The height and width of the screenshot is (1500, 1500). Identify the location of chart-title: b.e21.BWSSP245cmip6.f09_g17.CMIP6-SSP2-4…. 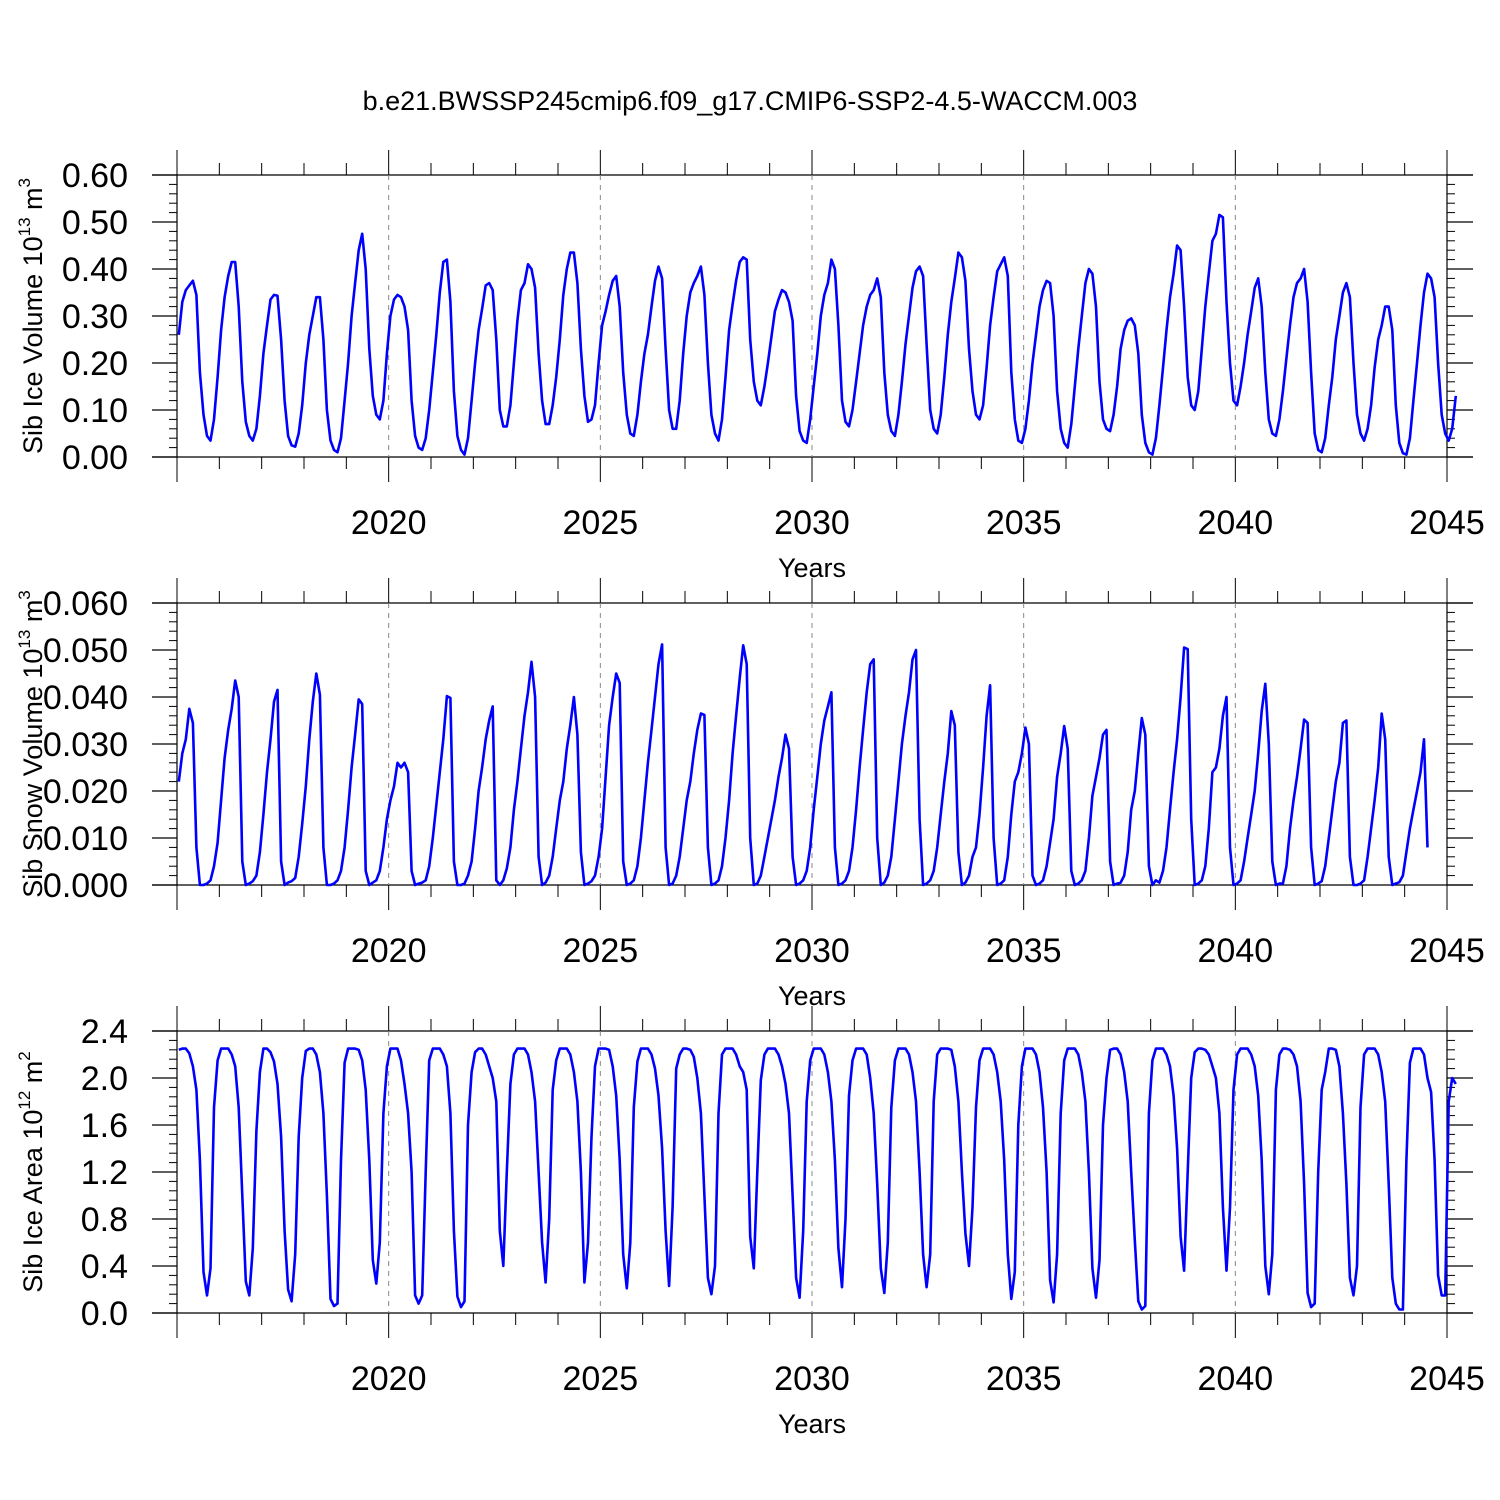
(750, 101).